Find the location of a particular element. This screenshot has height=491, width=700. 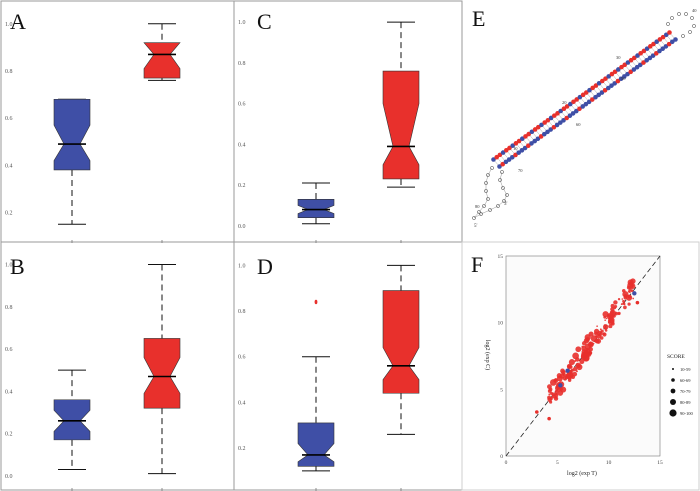

rna-number-40: 40 is located at coordinates (694, 10).